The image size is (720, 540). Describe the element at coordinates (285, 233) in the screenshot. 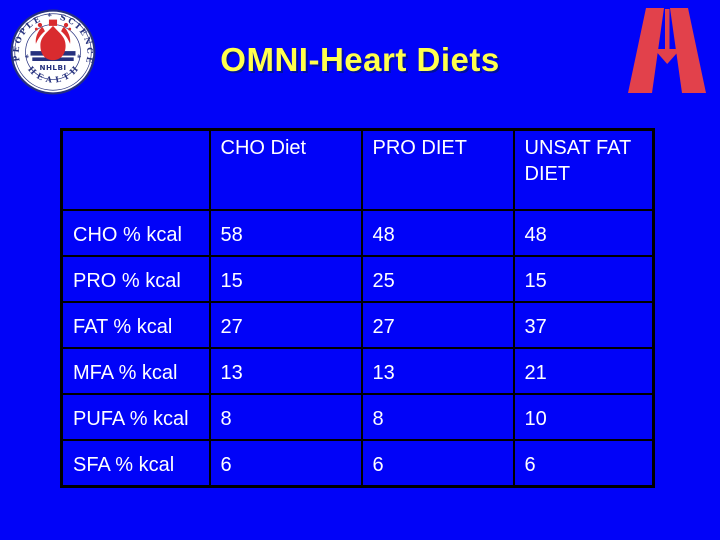

I see `cell-value: 58` at that location.